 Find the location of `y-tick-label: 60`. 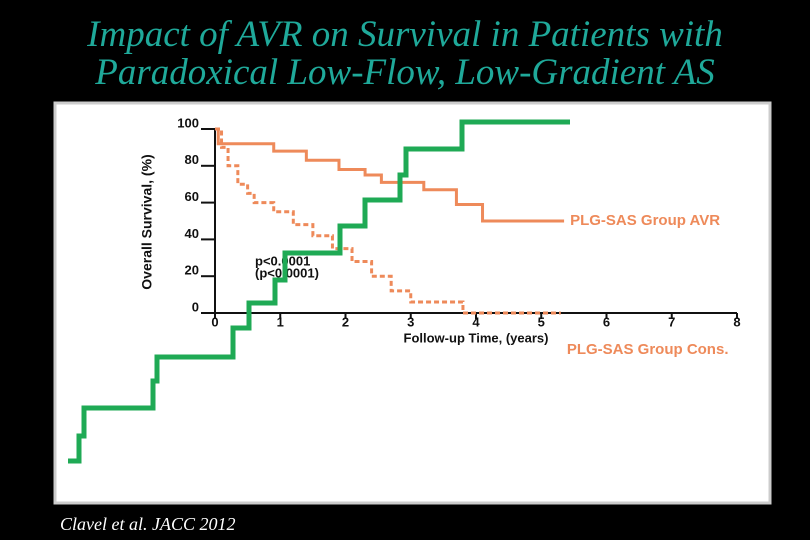

y-tick-label: 60 is located at coordinates (192, 196).